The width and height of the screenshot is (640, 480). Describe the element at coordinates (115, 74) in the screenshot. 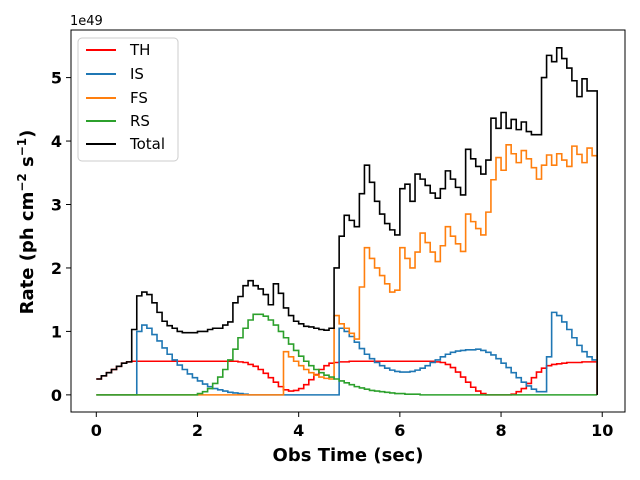

I see `legend-entry-is: IS` at that location.